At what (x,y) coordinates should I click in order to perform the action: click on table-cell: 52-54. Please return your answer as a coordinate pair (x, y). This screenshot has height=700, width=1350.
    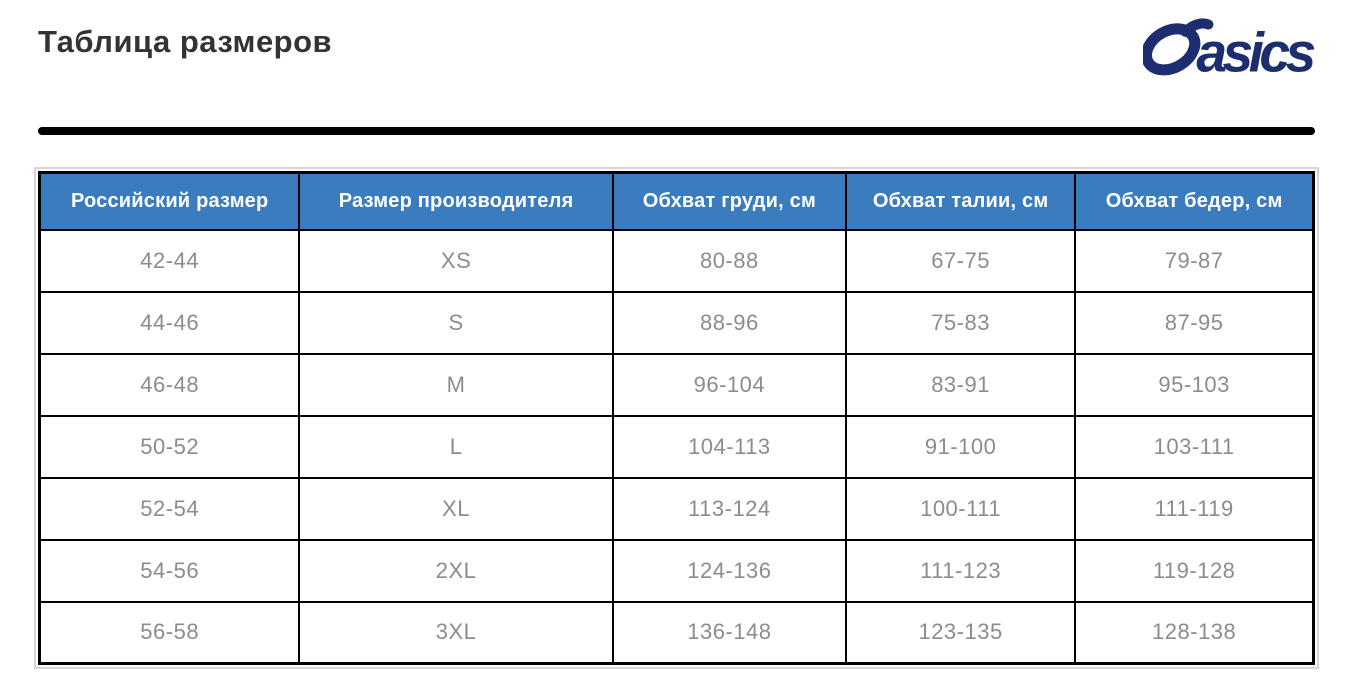
    Looking at the image, I should click on (169, 508).